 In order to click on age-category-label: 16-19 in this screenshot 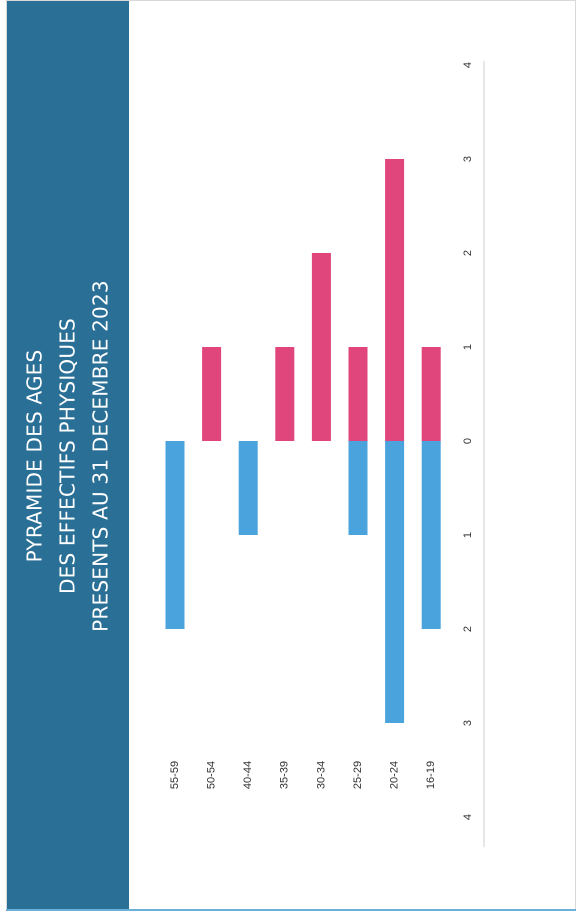, I will do `click(431, 775)`.